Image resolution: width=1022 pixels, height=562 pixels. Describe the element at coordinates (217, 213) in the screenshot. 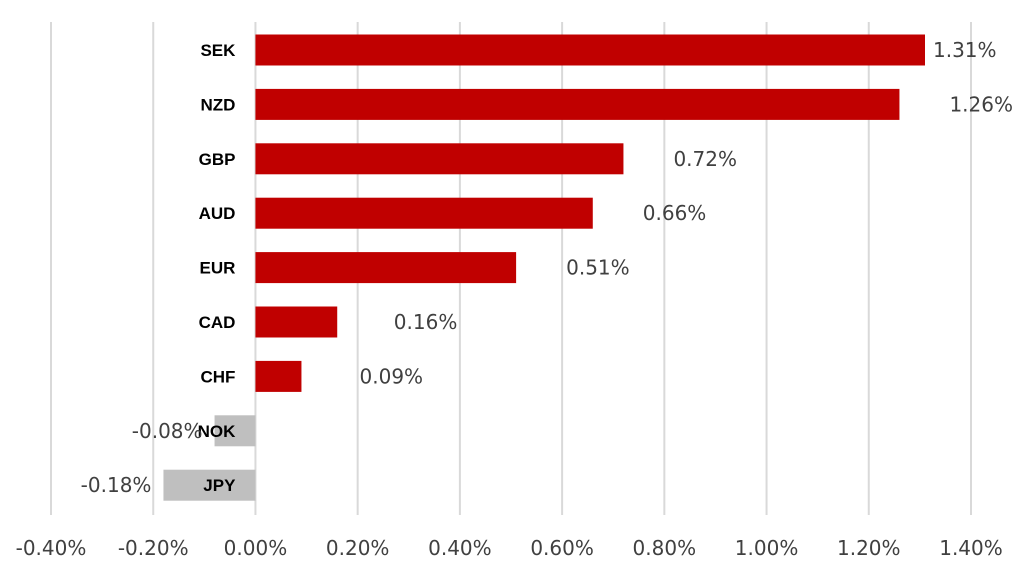

I see `category-label: AUD` at that location.